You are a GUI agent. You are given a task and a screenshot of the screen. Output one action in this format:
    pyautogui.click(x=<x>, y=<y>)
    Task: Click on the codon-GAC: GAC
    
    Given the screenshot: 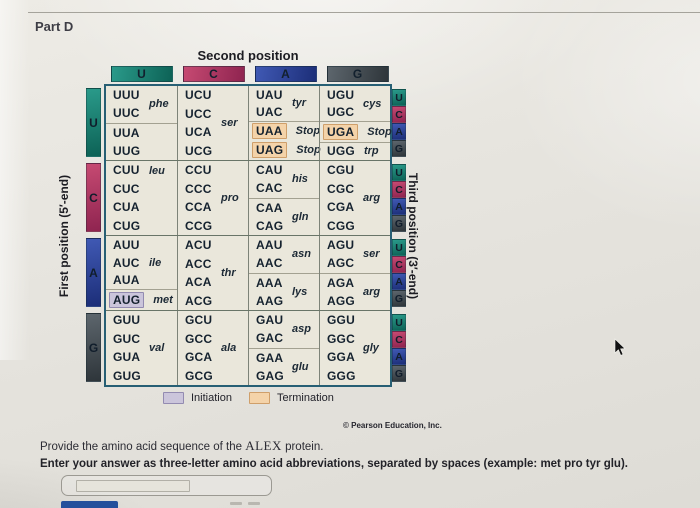 What is the action you would take?
    pyautogui.click(x=270, y=338)
    